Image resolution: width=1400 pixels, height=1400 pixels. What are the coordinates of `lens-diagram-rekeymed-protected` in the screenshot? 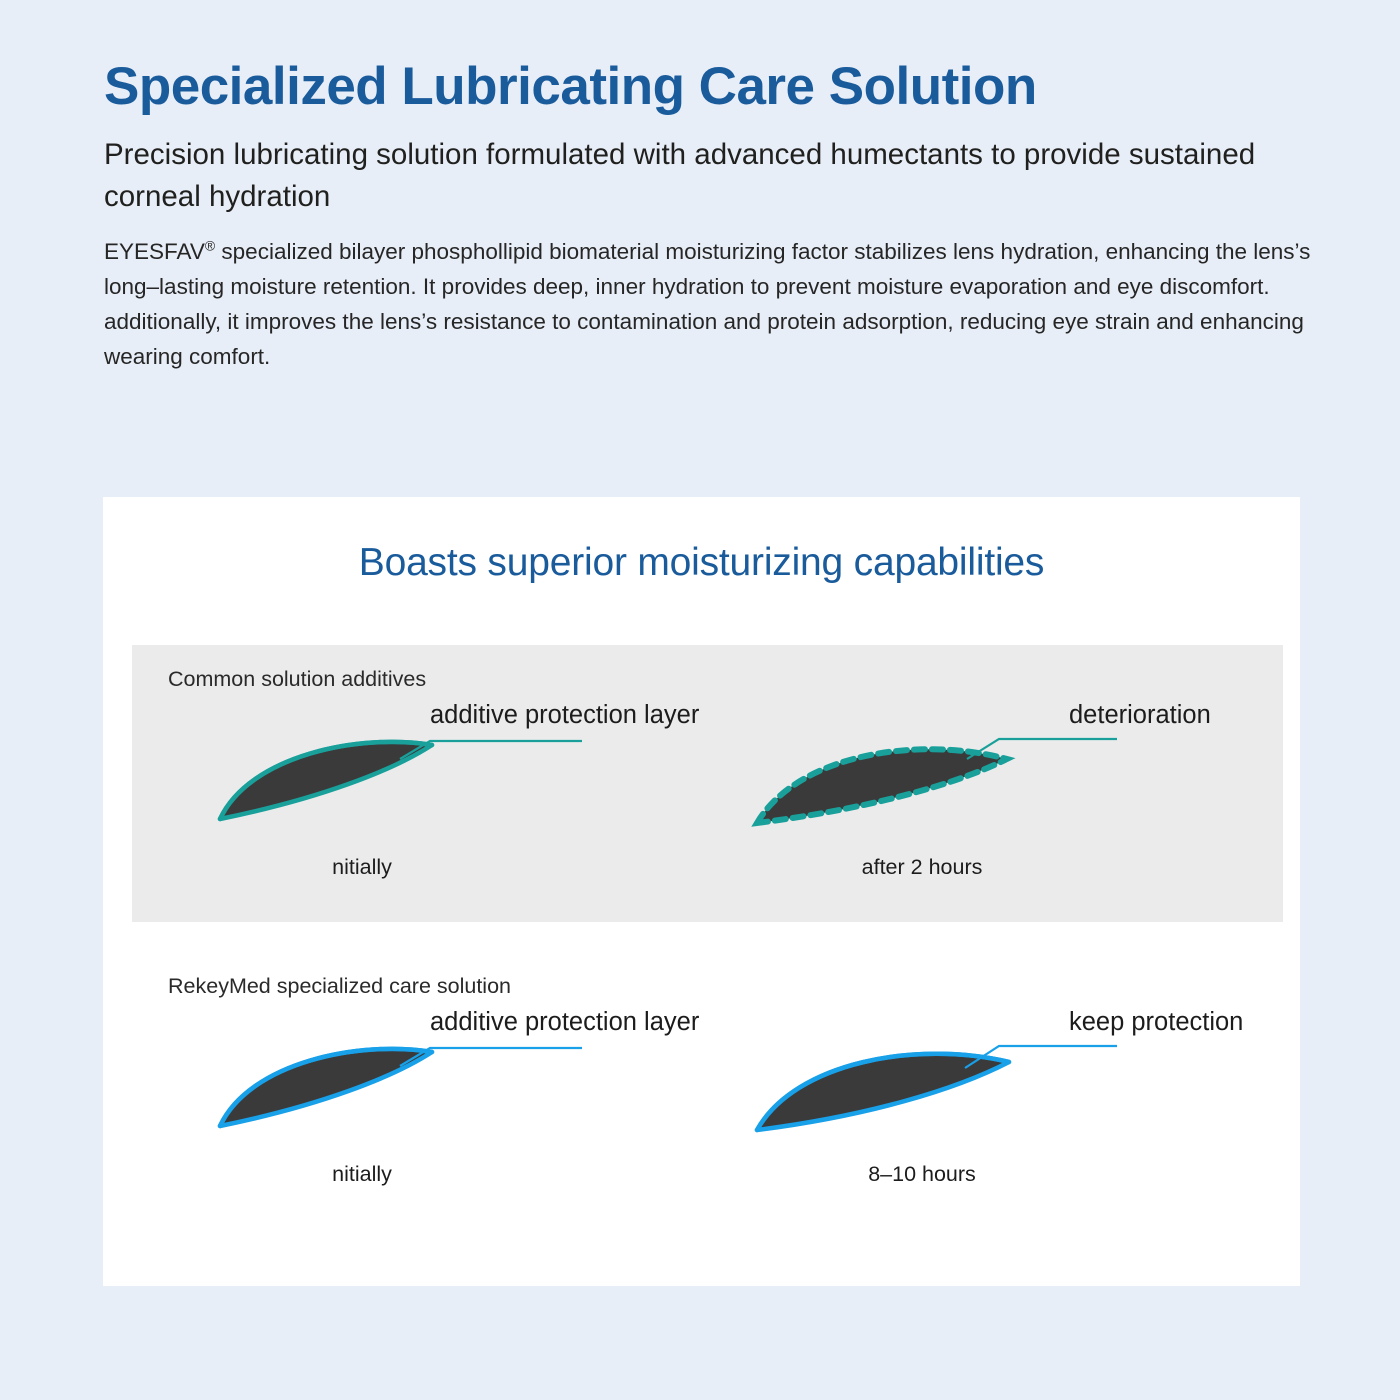 It's located at (935, 1088).